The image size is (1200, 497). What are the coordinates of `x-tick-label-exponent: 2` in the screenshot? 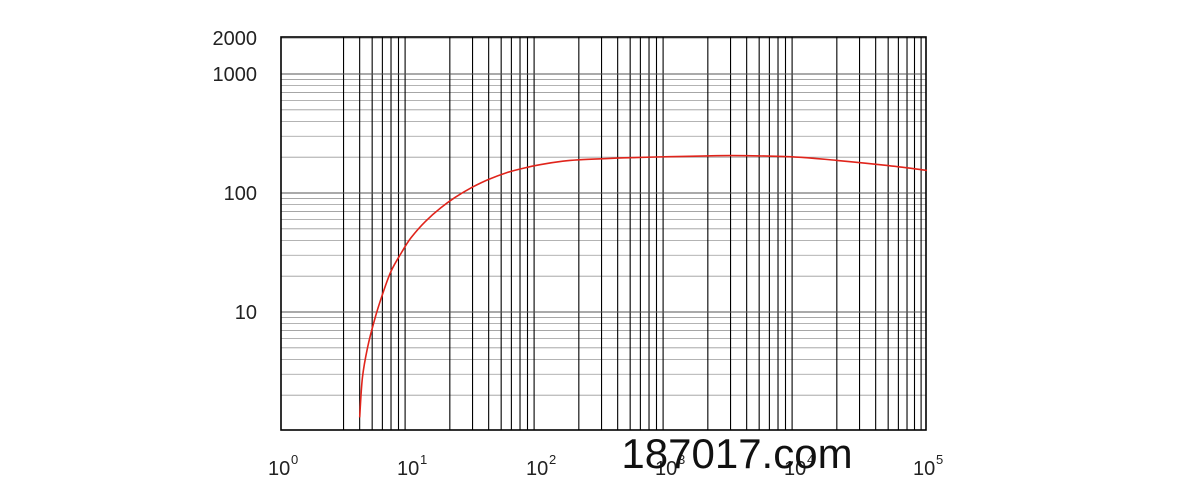 It's located at (552, 459).